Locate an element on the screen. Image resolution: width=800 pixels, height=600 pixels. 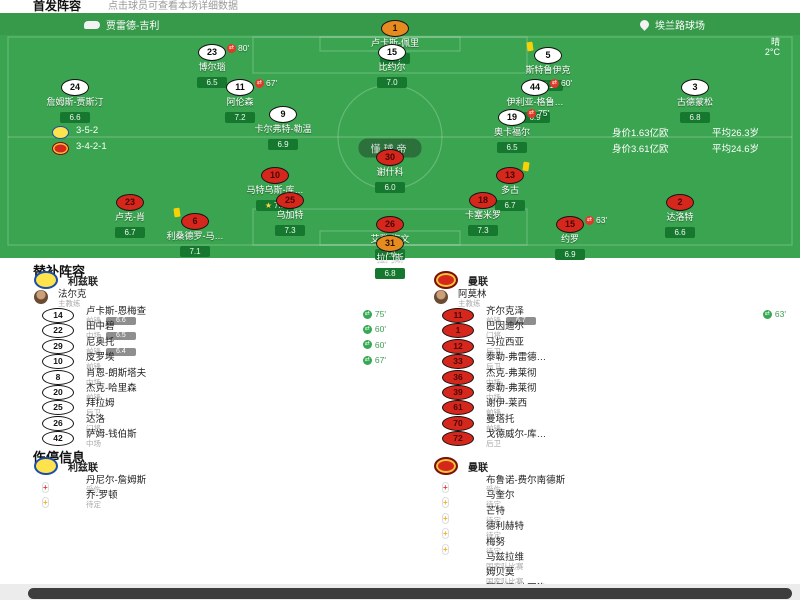
injury-player-info: 梅努 待定 is located at coordinates (495, 546).